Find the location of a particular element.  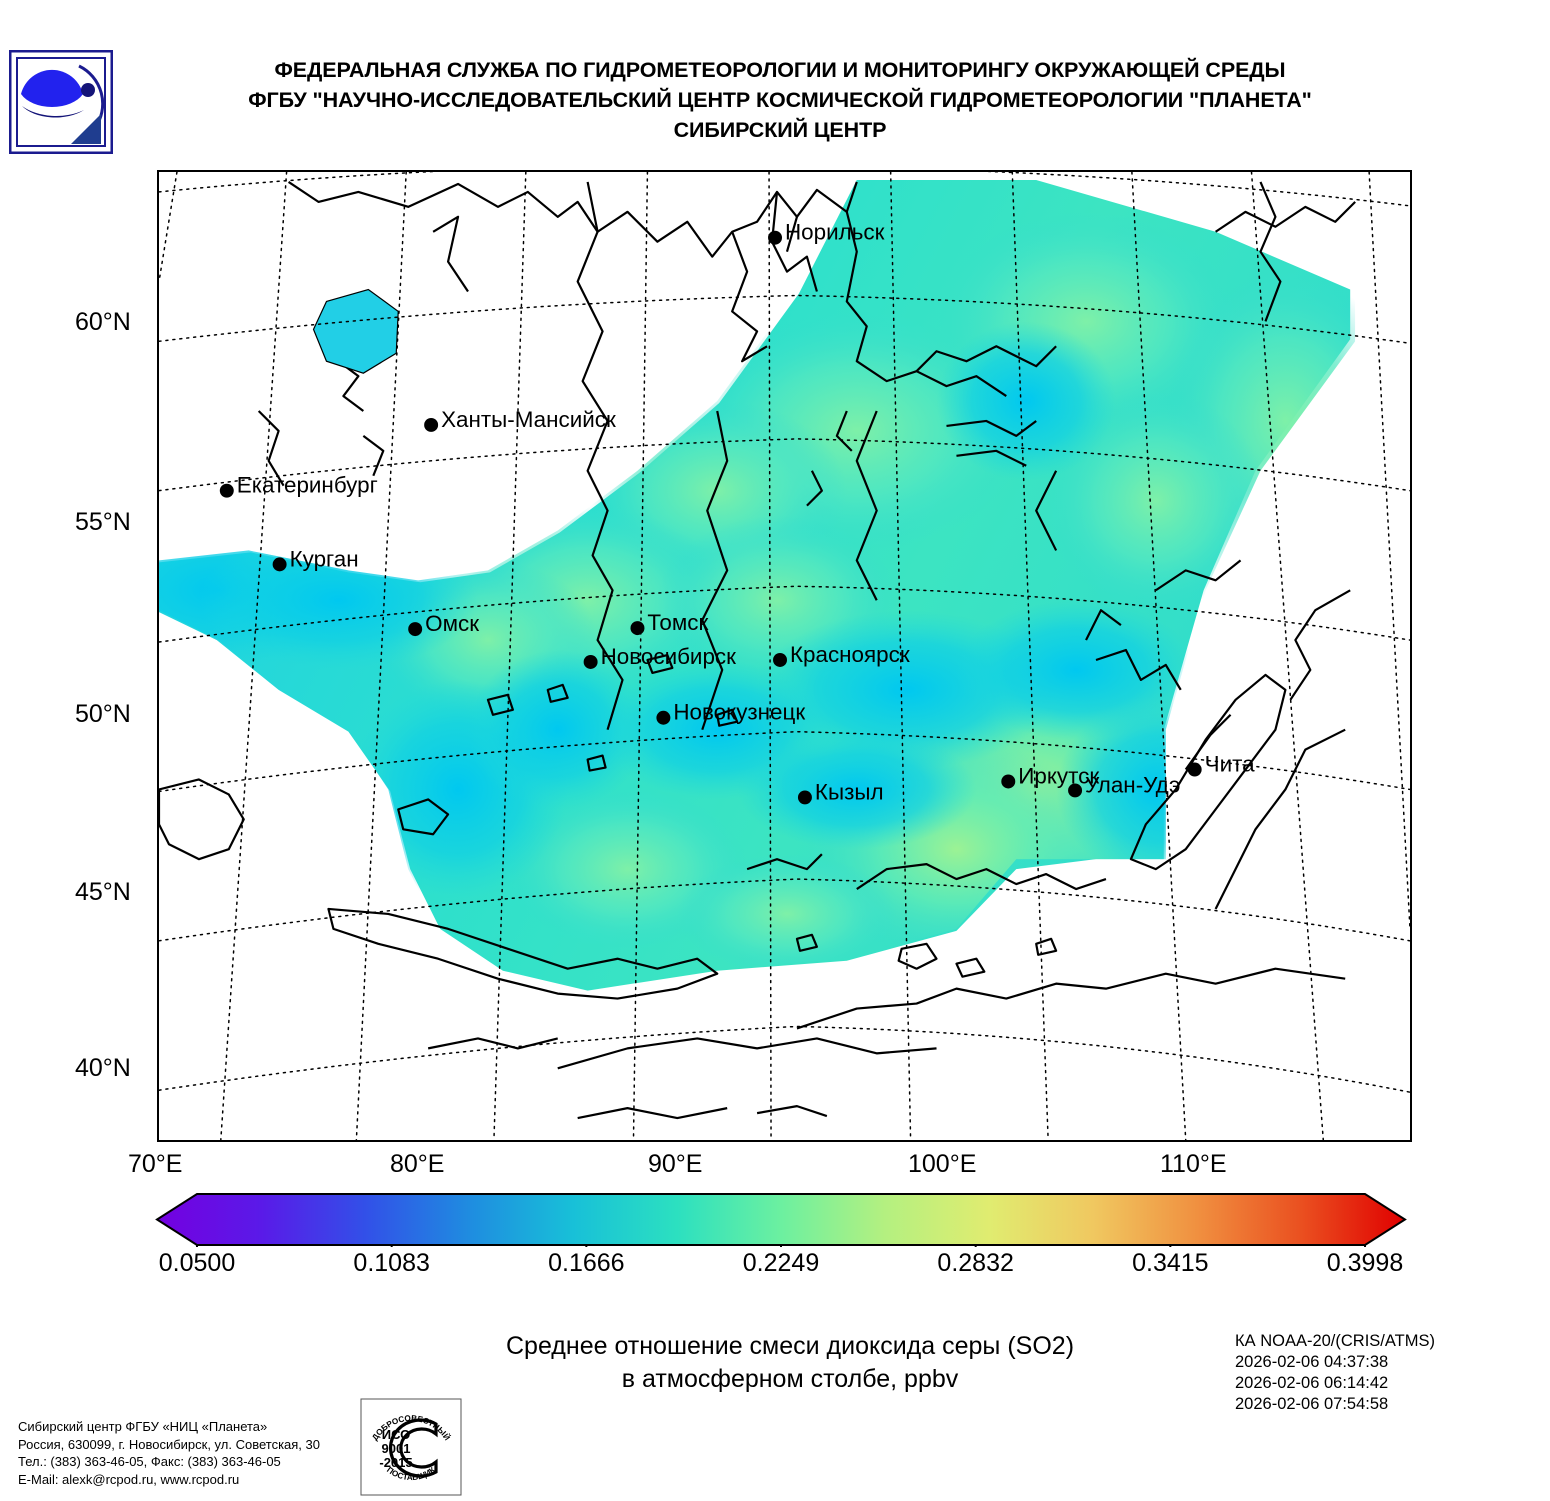

longitude-label: 90°E is located at coordinates (675, 1164).